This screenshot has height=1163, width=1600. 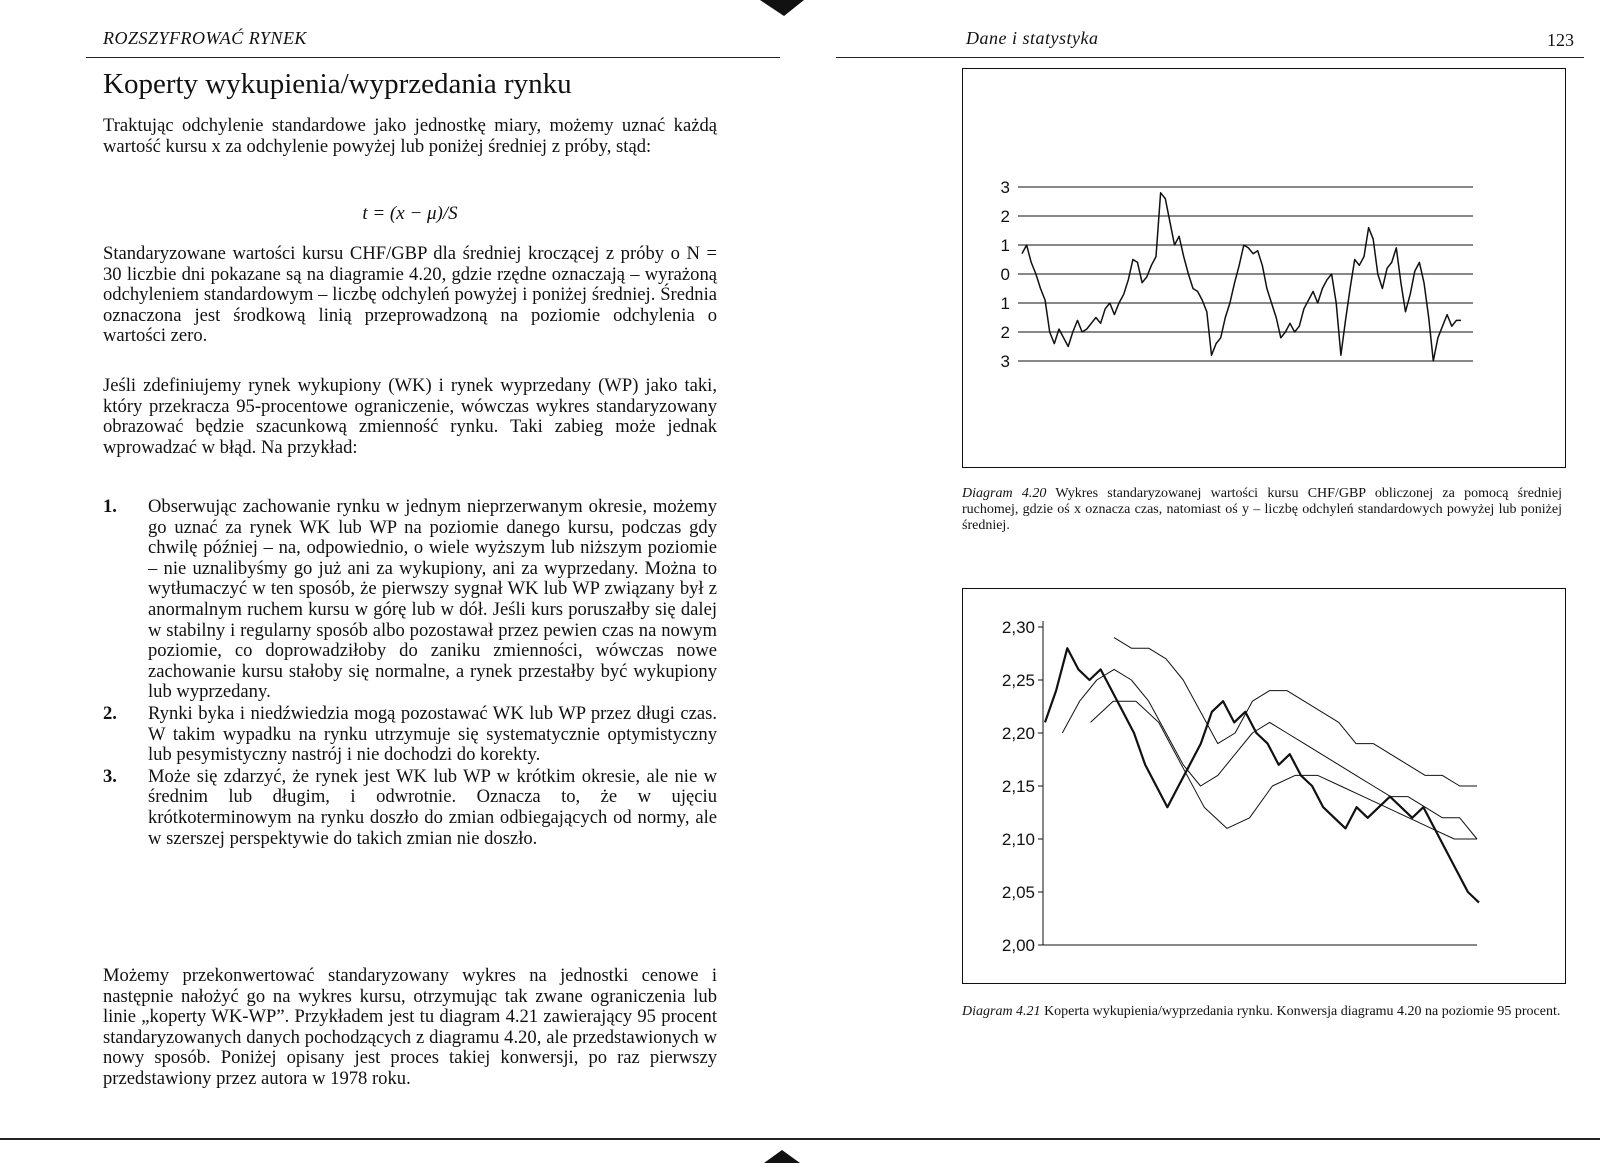 I want to click on diagram-4-21-chart: 2,30 2,25 2,20 2,15 2,10 2,05 2,00, so click(x=1241, y=786).